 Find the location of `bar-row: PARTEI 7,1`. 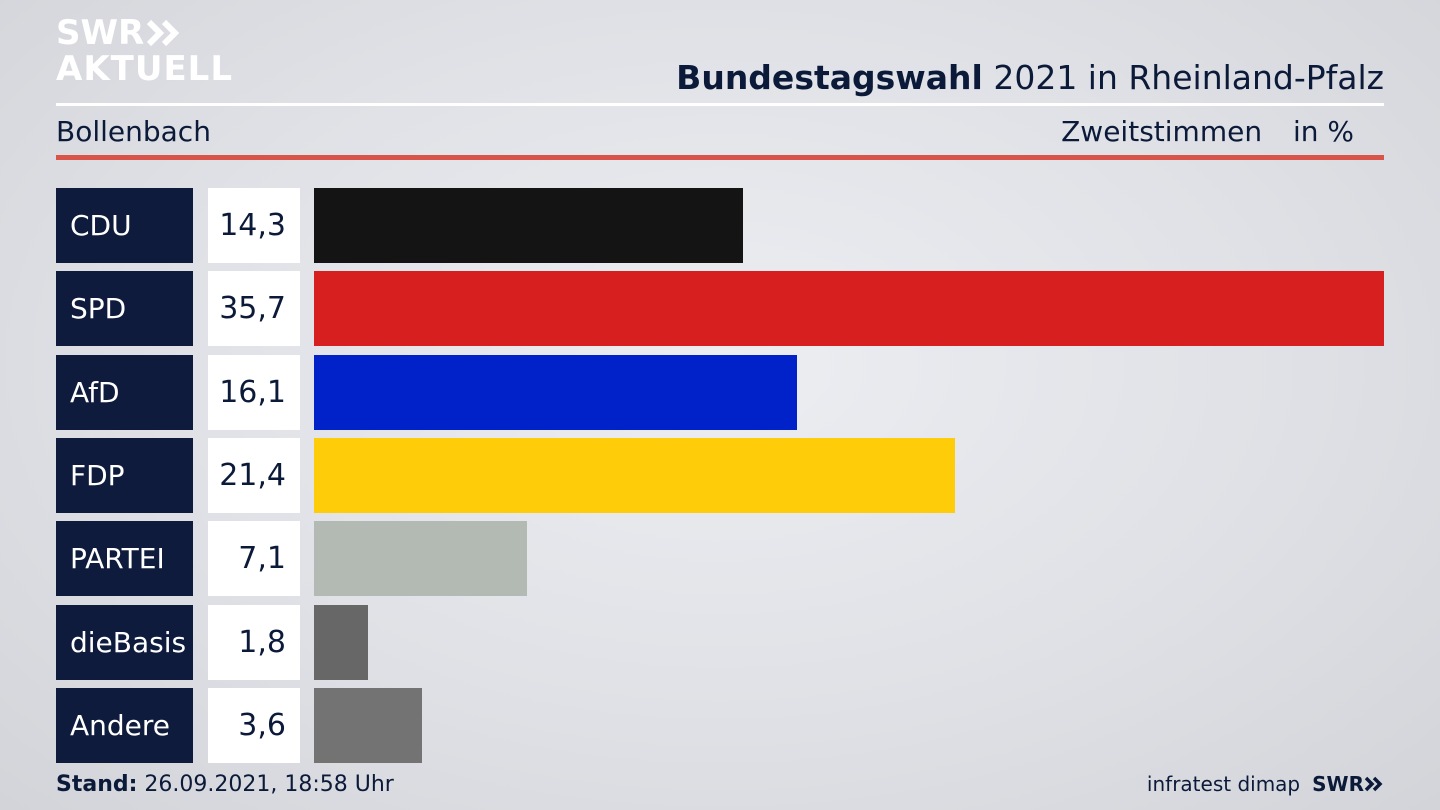

bar-row: PARTEI 7,1 is located at coordinates (720, 558).